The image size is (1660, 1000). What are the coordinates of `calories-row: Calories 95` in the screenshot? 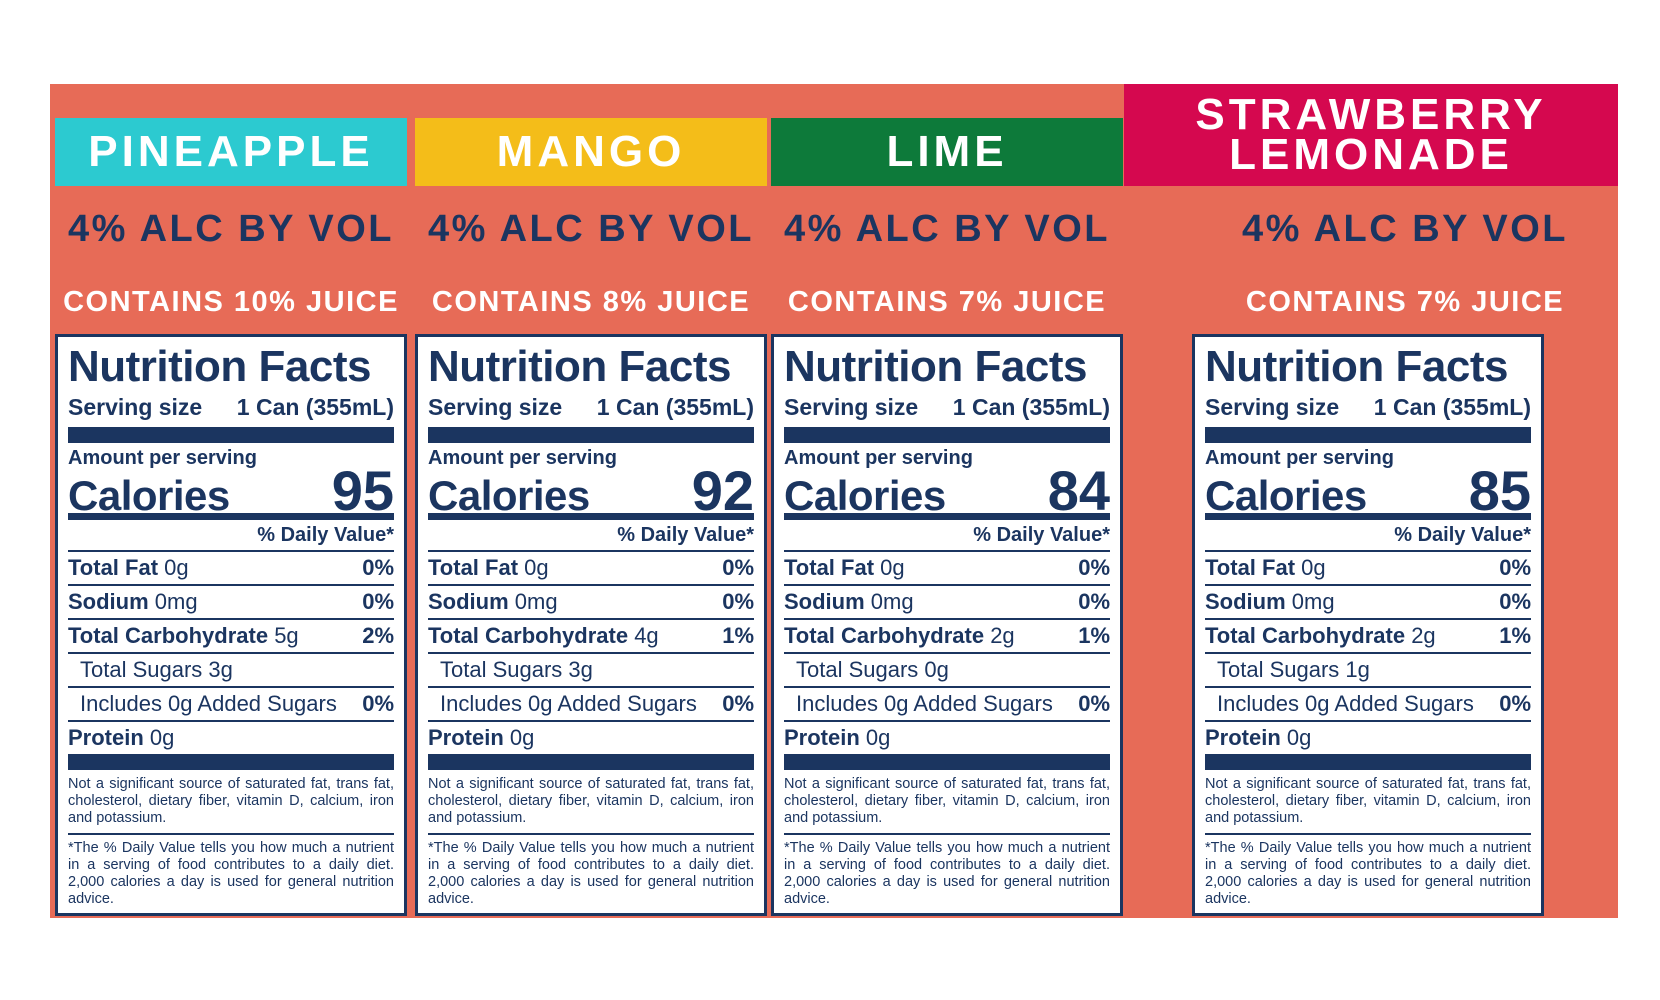 It's located at (231, 491).